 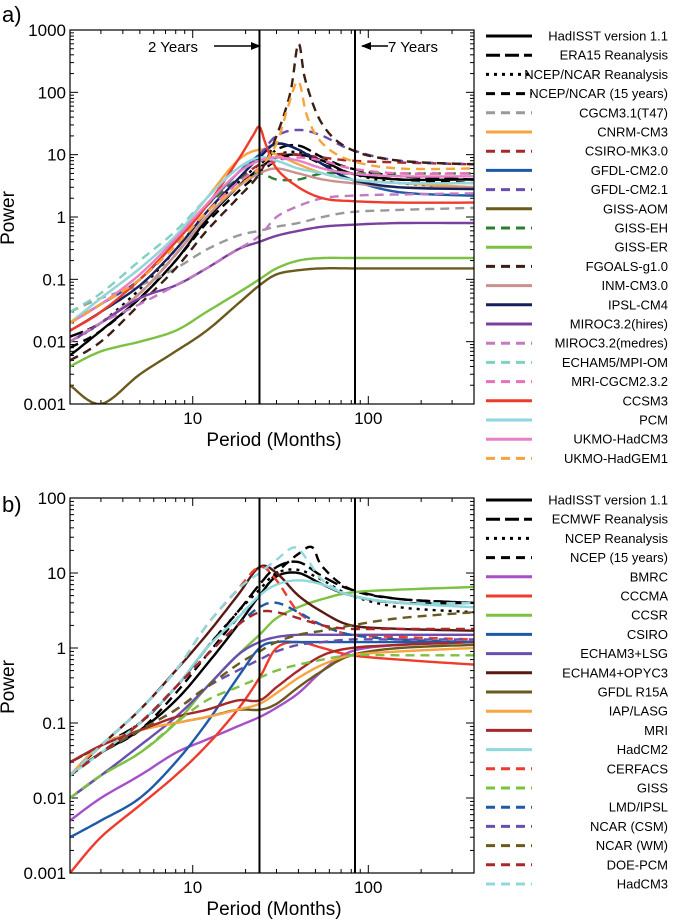 What do you see at coordinates (617, 538) in the screenshot?
I see `legend-label-ncep-reanalysis: NCEP Reanalysis` at bounding box center [617, 538].